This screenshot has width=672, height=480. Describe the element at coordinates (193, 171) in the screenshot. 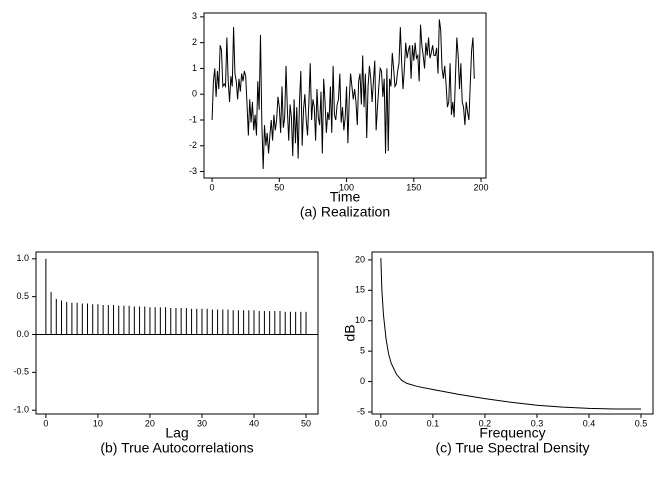

I see `y-tick-label: -3` at that location.